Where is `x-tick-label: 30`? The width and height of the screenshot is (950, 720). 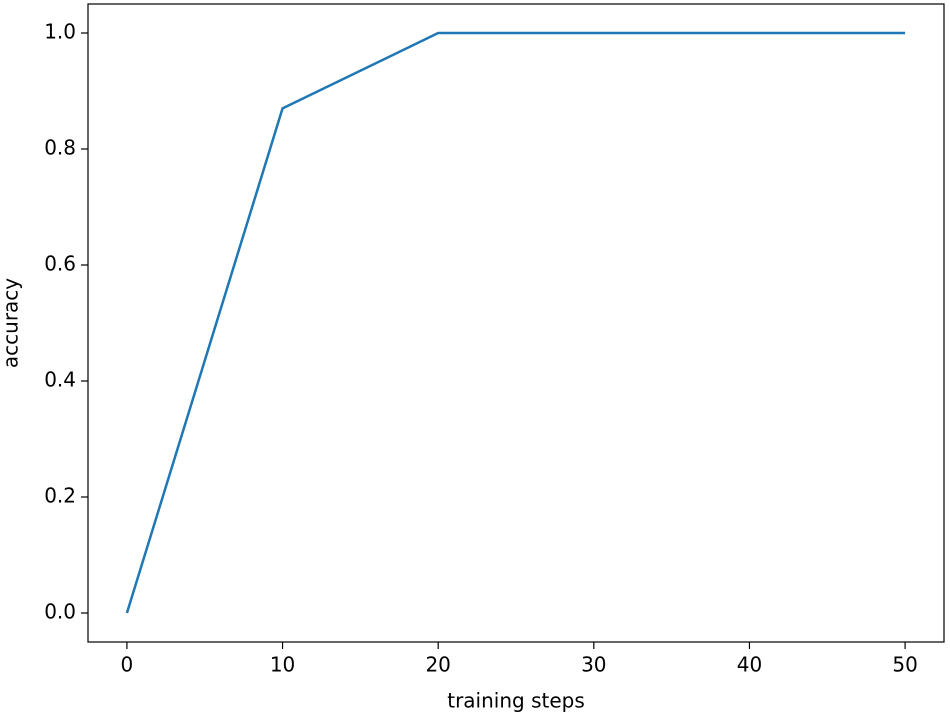
x-tick-label: 30 is located at coordinates (593, 665).